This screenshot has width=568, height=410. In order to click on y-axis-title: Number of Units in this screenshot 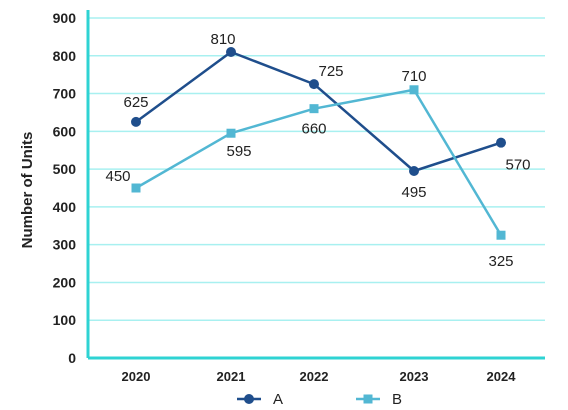, I will do `click(27, 190)`.